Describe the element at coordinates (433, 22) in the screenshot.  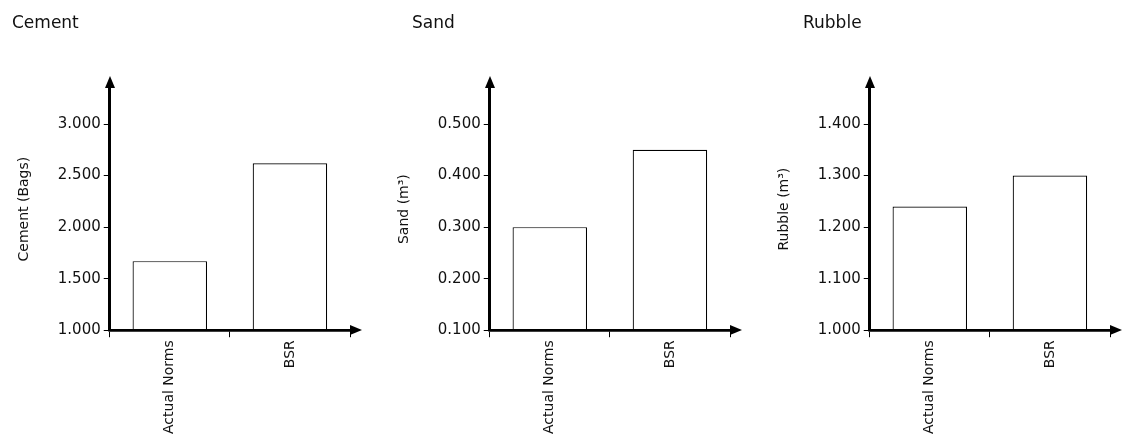
I see `chart-title: Sand` at that location.